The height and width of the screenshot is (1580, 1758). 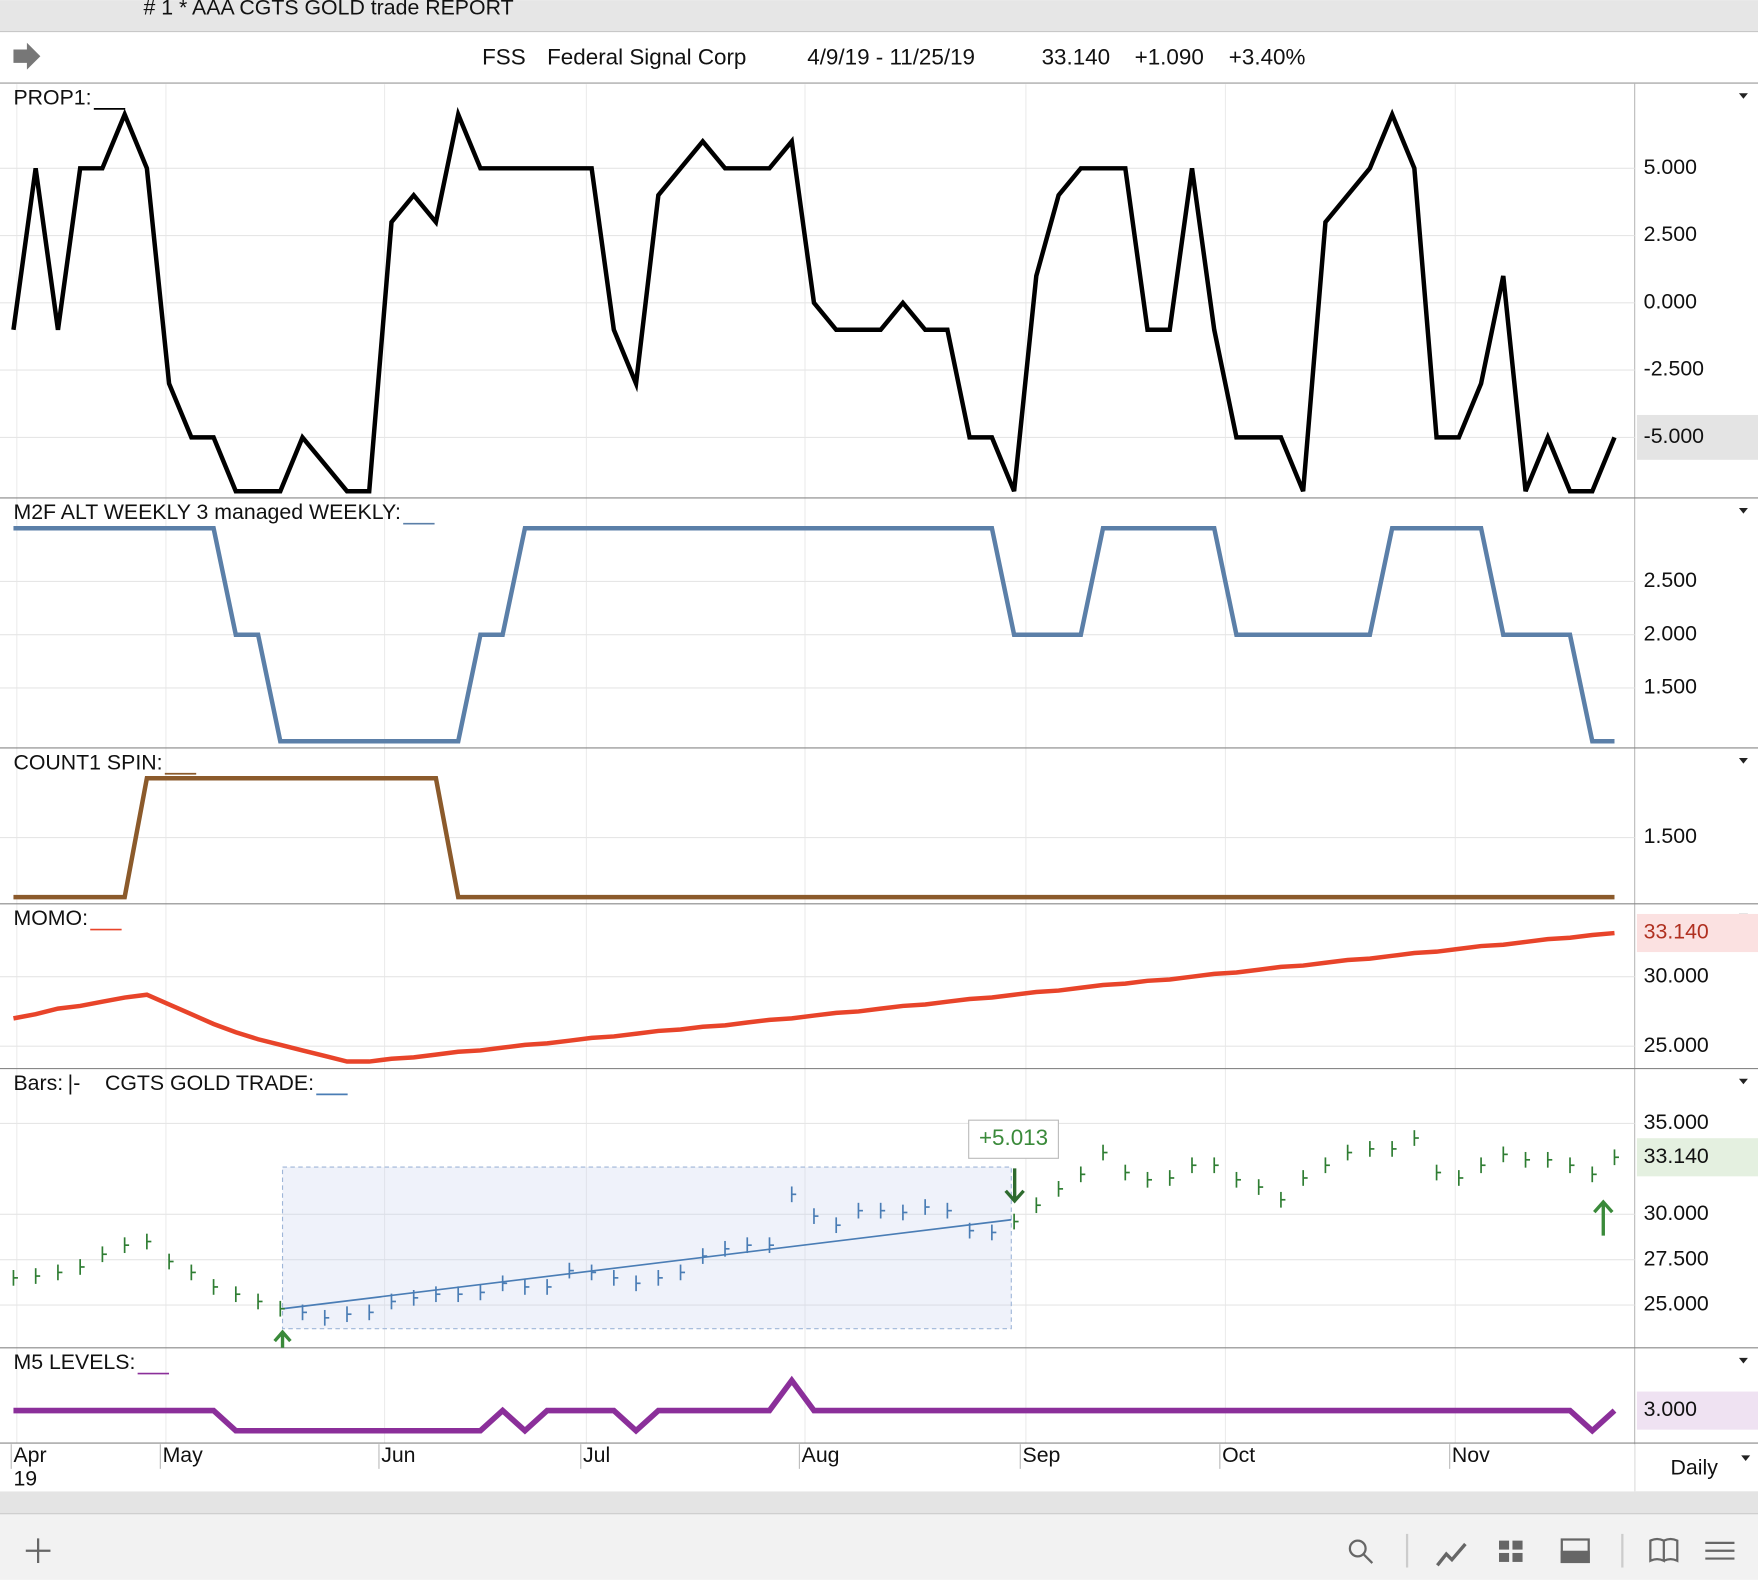 I want to click on icon-cell, so click(x=1517, y=1545).